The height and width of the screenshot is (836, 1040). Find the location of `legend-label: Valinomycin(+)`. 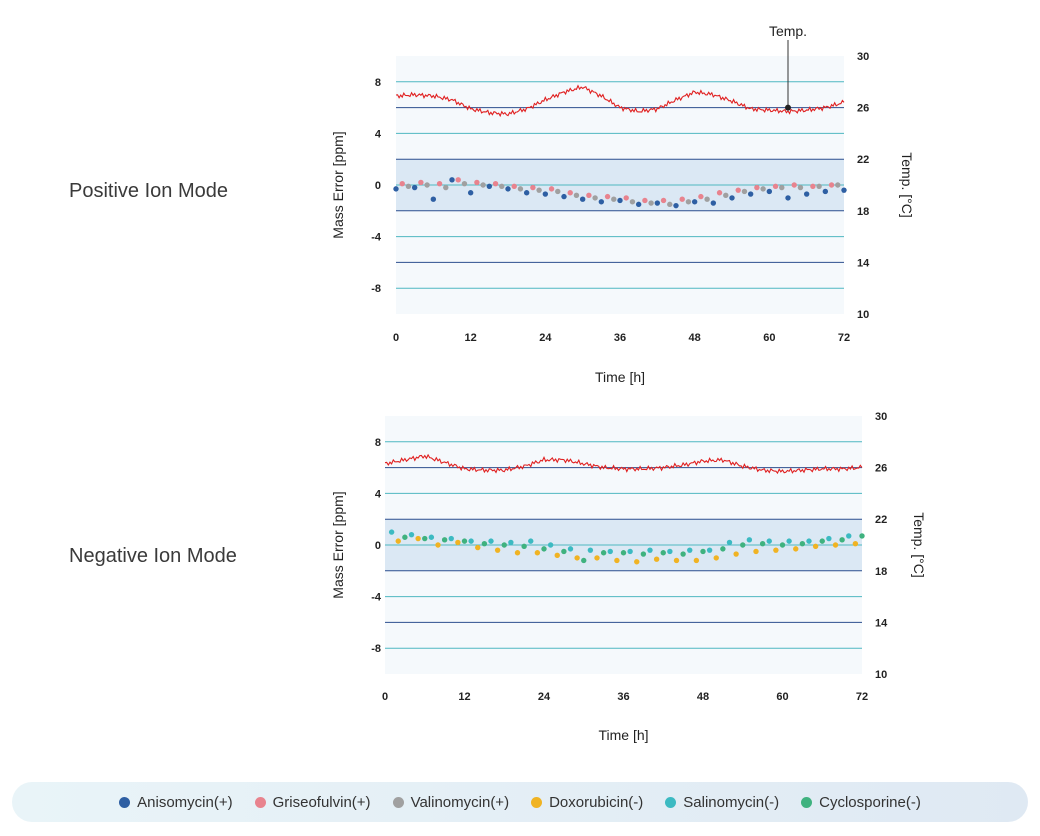

legend-label: Valinomycin(+) is located at coordinates (460, 802).